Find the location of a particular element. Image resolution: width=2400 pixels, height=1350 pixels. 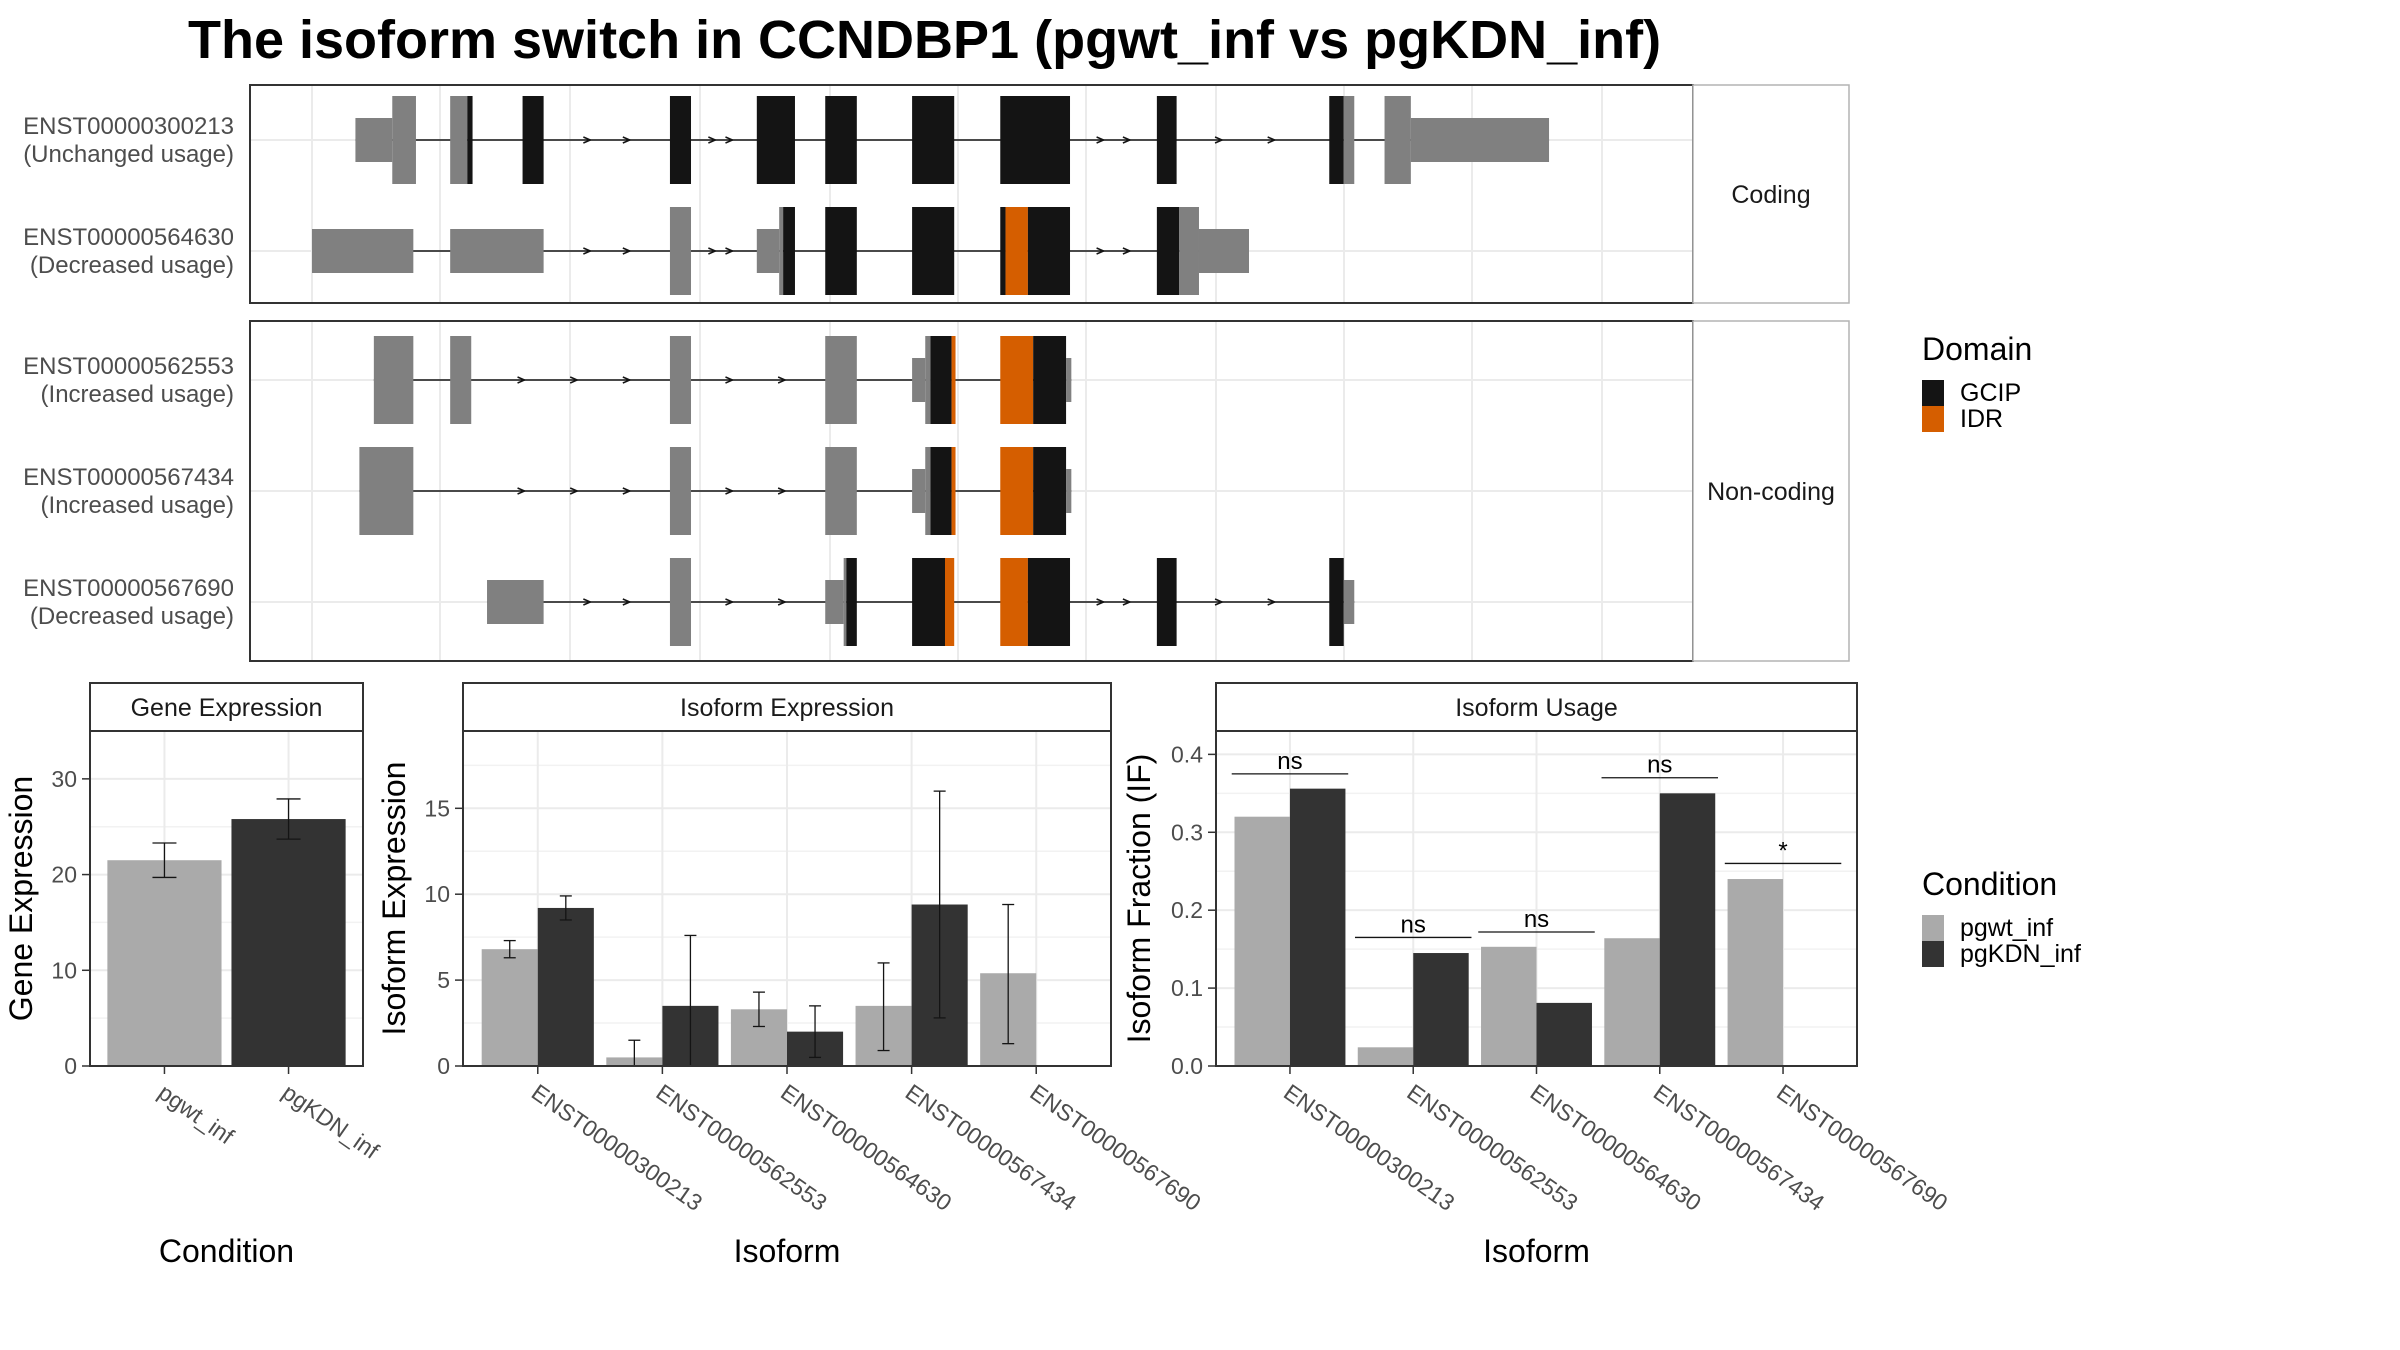

structure-group-label: Coding is located at coordinates (1770, 195).